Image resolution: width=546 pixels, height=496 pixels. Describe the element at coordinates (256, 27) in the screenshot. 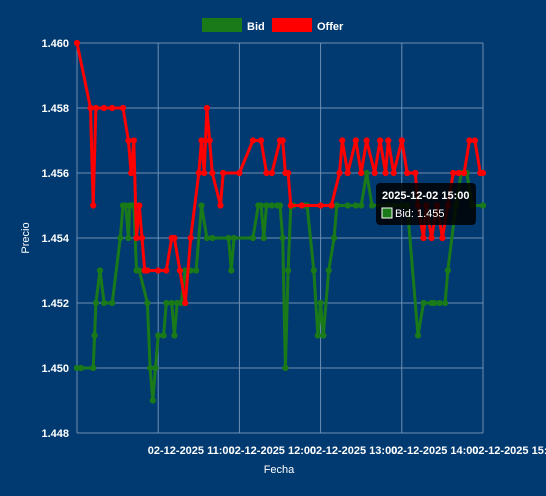

I see `legend-label-bid: Bid` at that location.